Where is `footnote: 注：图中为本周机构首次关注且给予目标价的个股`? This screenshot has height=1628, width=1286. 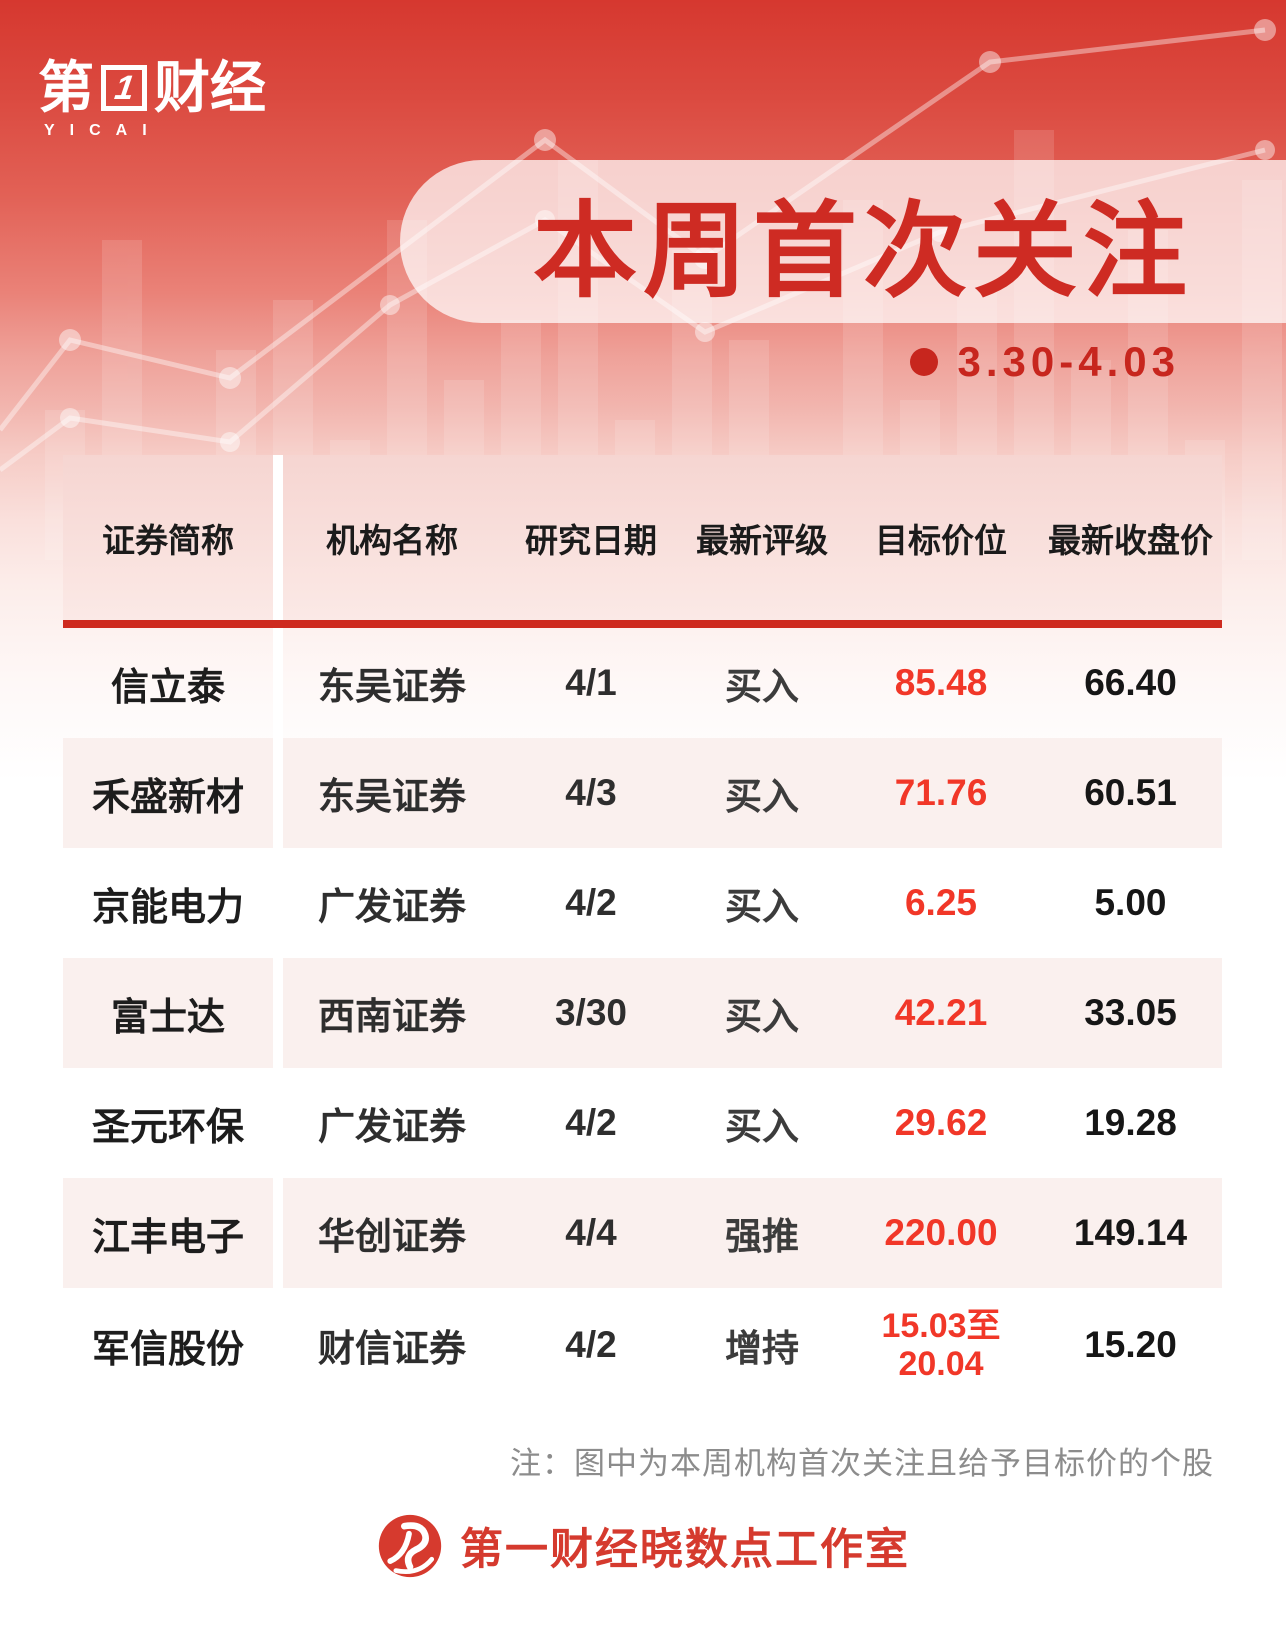 footnote: 注：图中为本周机构首次关注且给予目标价的个股 is located at coordinates (862, 1463).